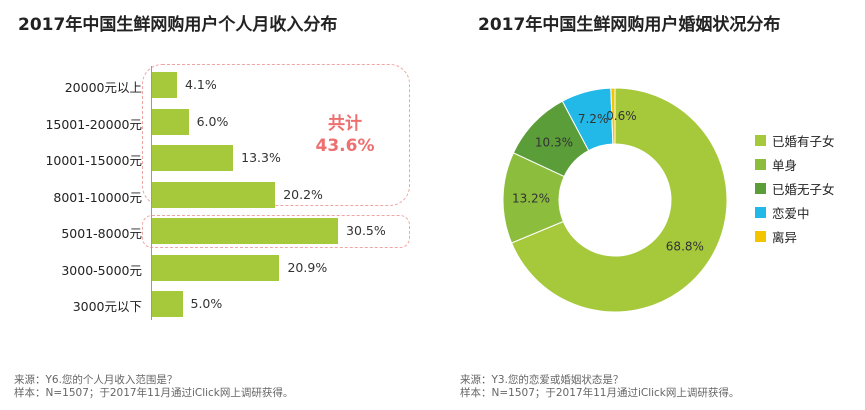  I want to click on bar-chart-axis, so click(151, 193).